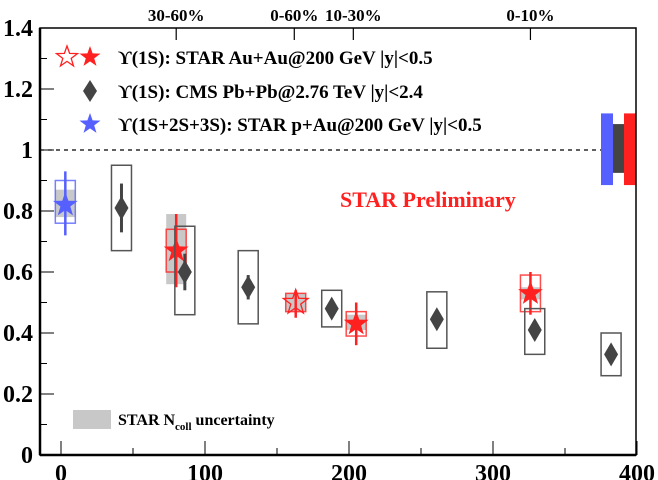 The image size is (658, 480). Describe the element at coordinates (349, 470) in the screenshot. I see `x-tick-label: 200` at that location.